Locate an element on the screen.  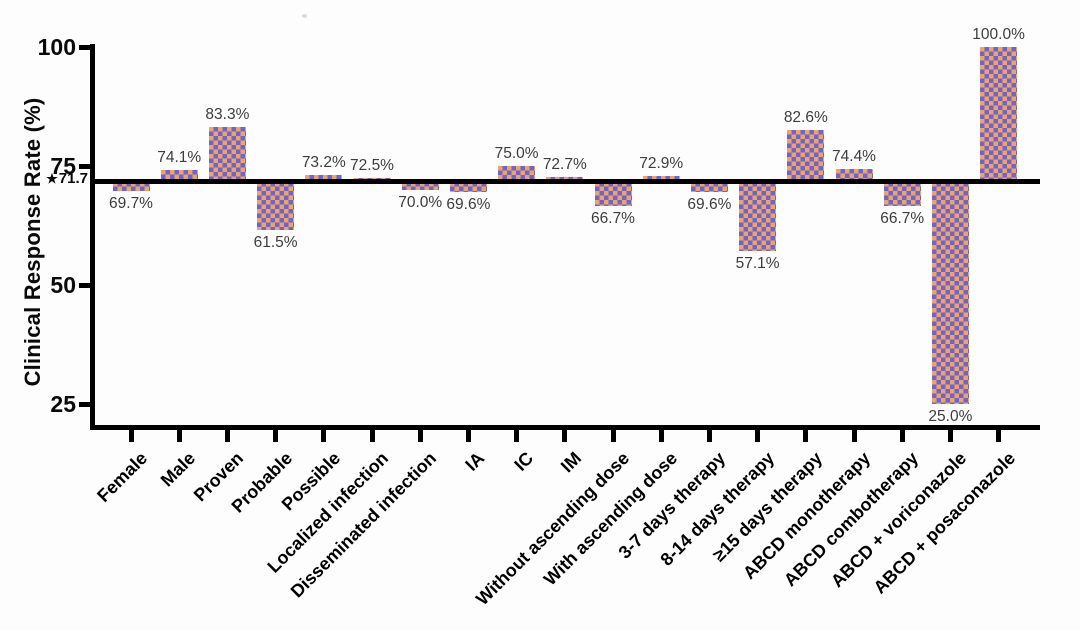
bar-value-label: 72.9% is located at coordinates (661, 164).